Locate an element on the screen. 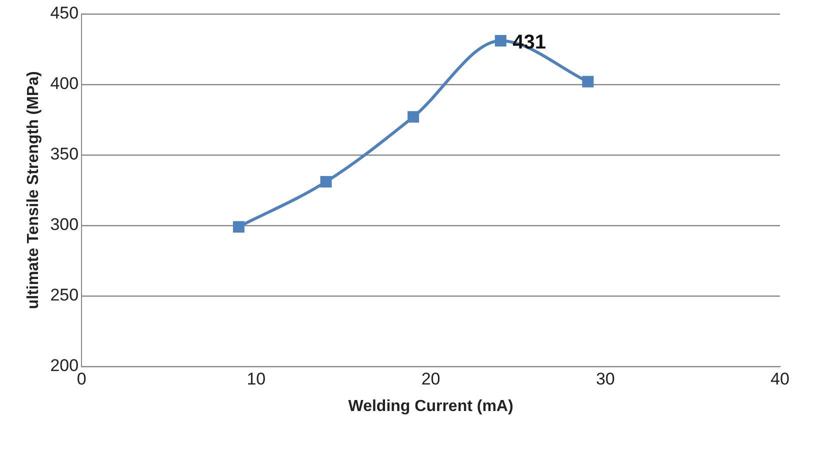  y-tick-label: 400 is located at coordinates (64, 84).